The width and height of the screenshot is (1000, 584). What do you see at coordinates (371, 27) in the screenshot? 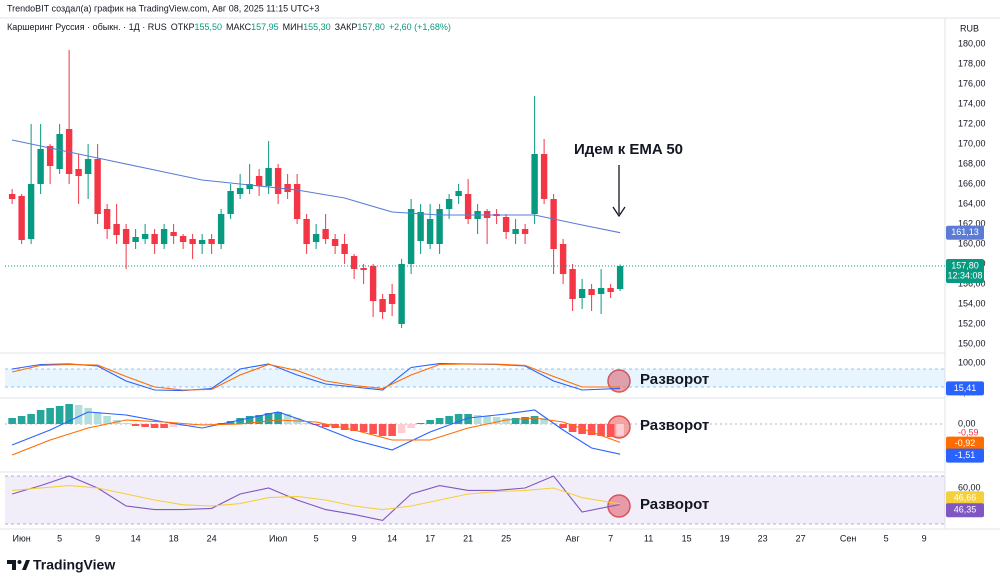
I see `ohlc-value: 157,80` at bounding box center [371, 27].